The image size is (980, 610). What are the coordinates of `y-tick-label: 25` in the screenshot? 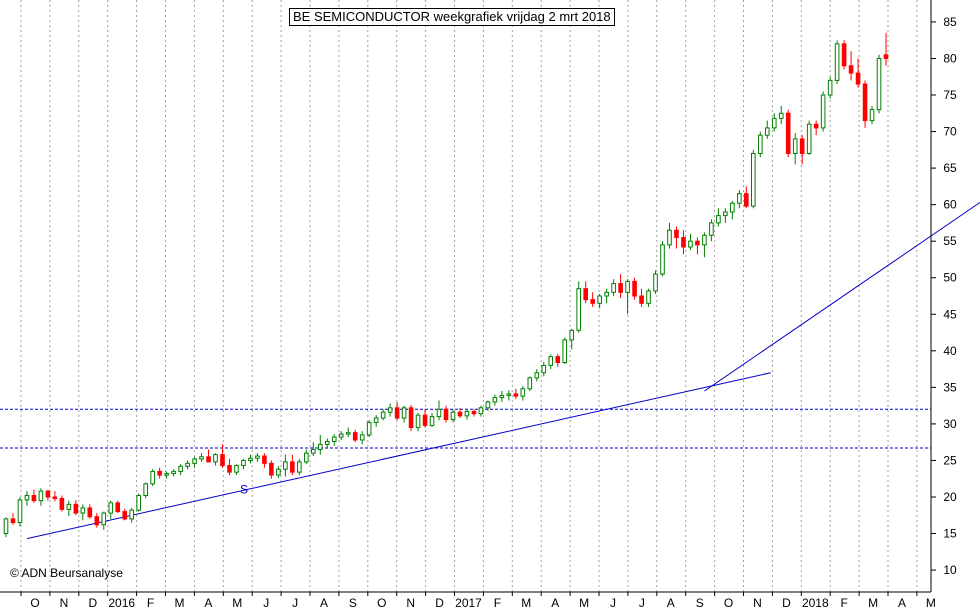 It's located at (950, 460).